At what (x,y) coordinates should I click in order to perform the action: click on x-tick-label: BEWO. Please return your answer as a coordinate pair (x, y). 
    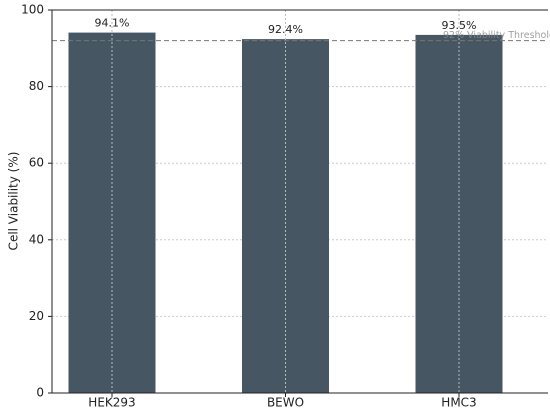
    Looking at the image, I should click on (285, 403).